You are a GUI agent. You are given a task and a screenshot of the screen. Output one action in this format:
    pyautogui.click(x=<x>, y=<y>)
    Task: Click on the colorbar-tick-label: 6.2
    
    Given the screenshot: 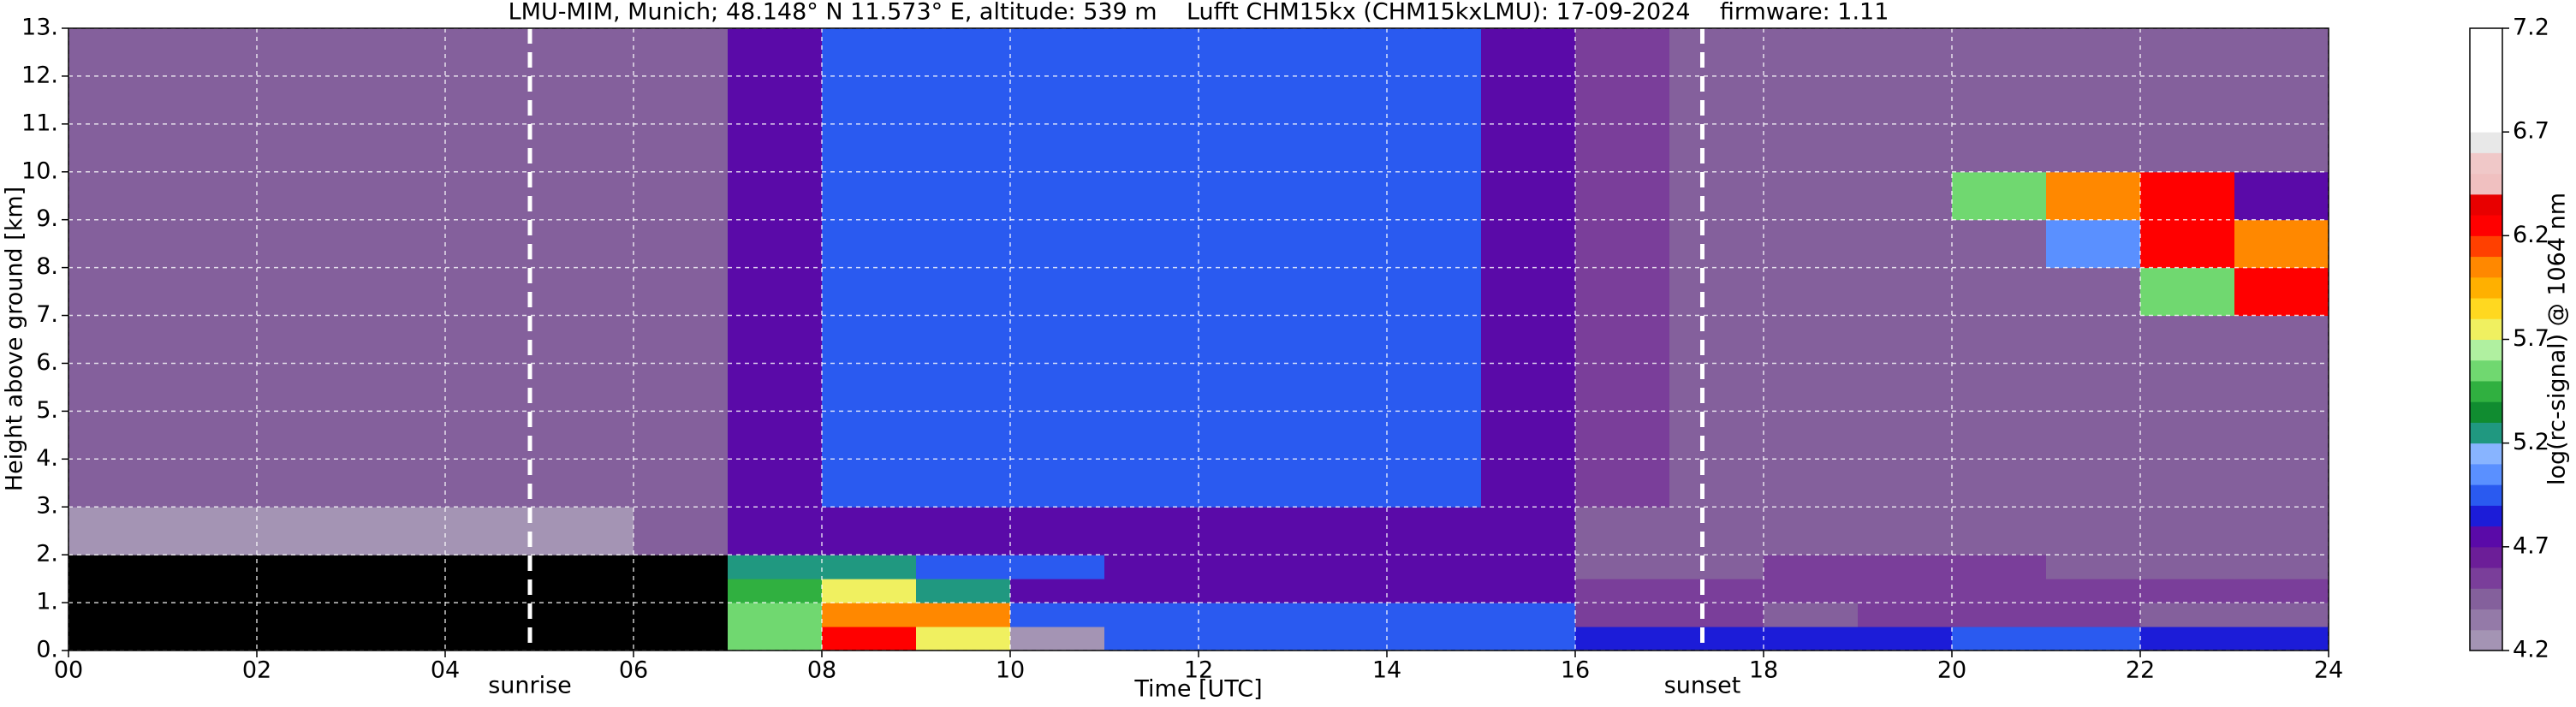 What is the action you would take?
    pyautogui.click(x=2531, y=235)
    